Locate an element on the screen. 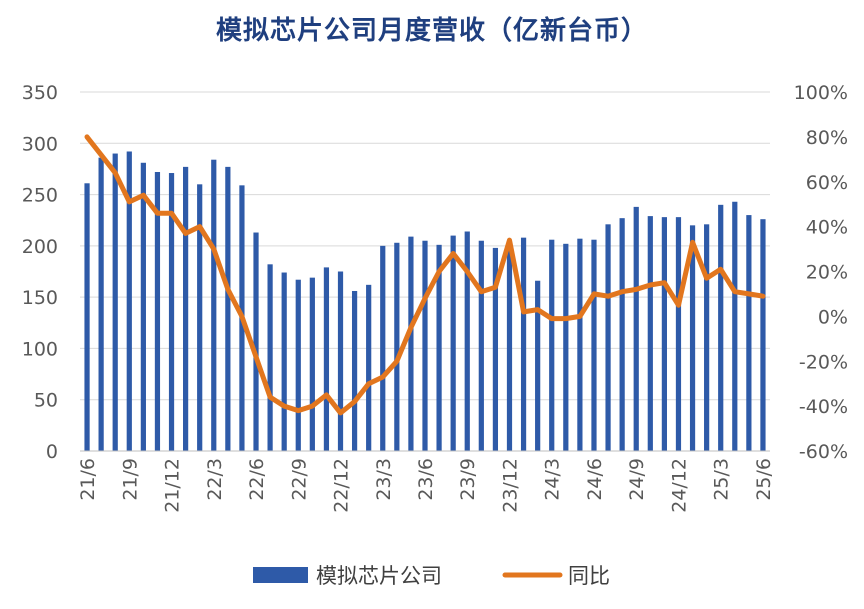 The height and width of the screenshot is (609, 864). left-tick-label: 150 is located at coordinates (40, 298).